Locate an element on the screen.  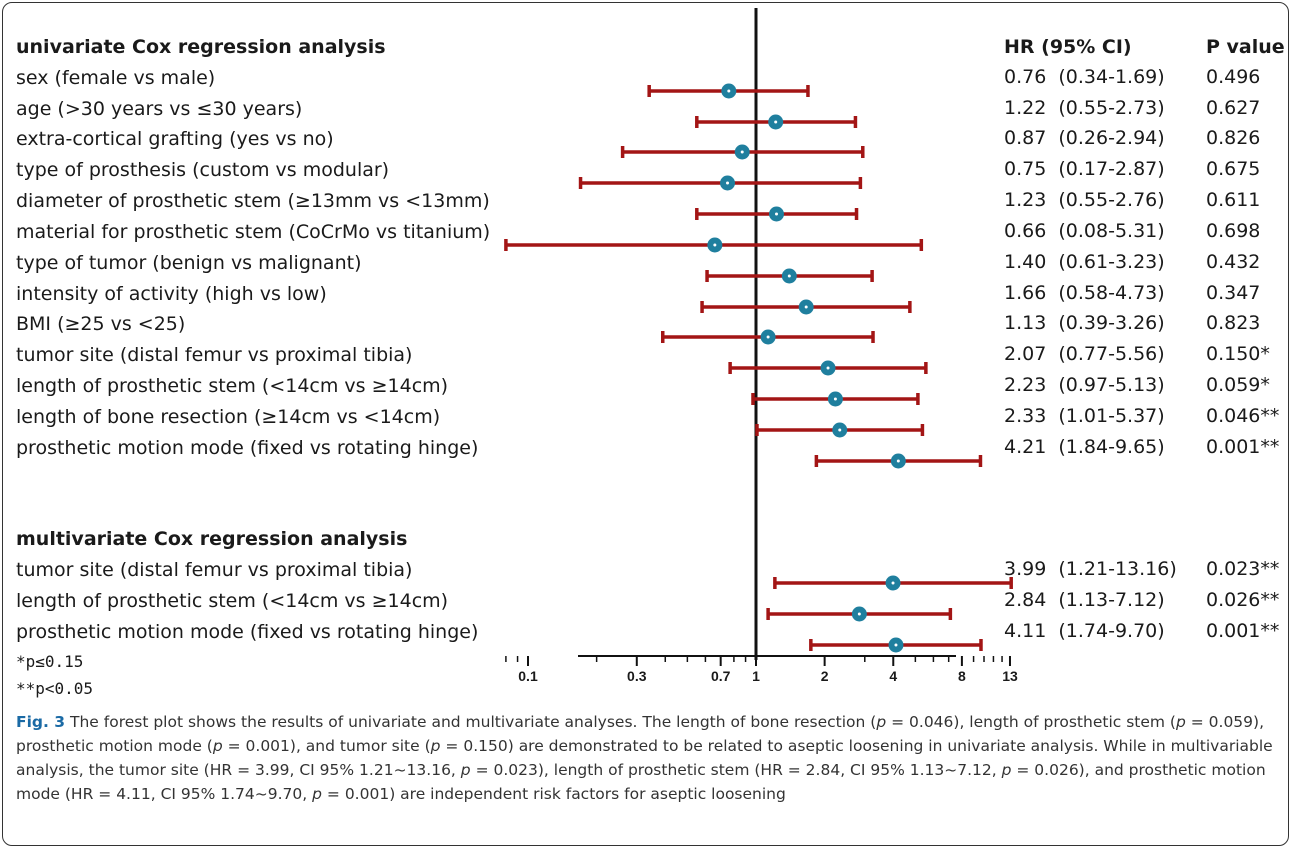
hr-ci-value: 2.84 (1.13-7.12) is located at coordinates (1084, 600).